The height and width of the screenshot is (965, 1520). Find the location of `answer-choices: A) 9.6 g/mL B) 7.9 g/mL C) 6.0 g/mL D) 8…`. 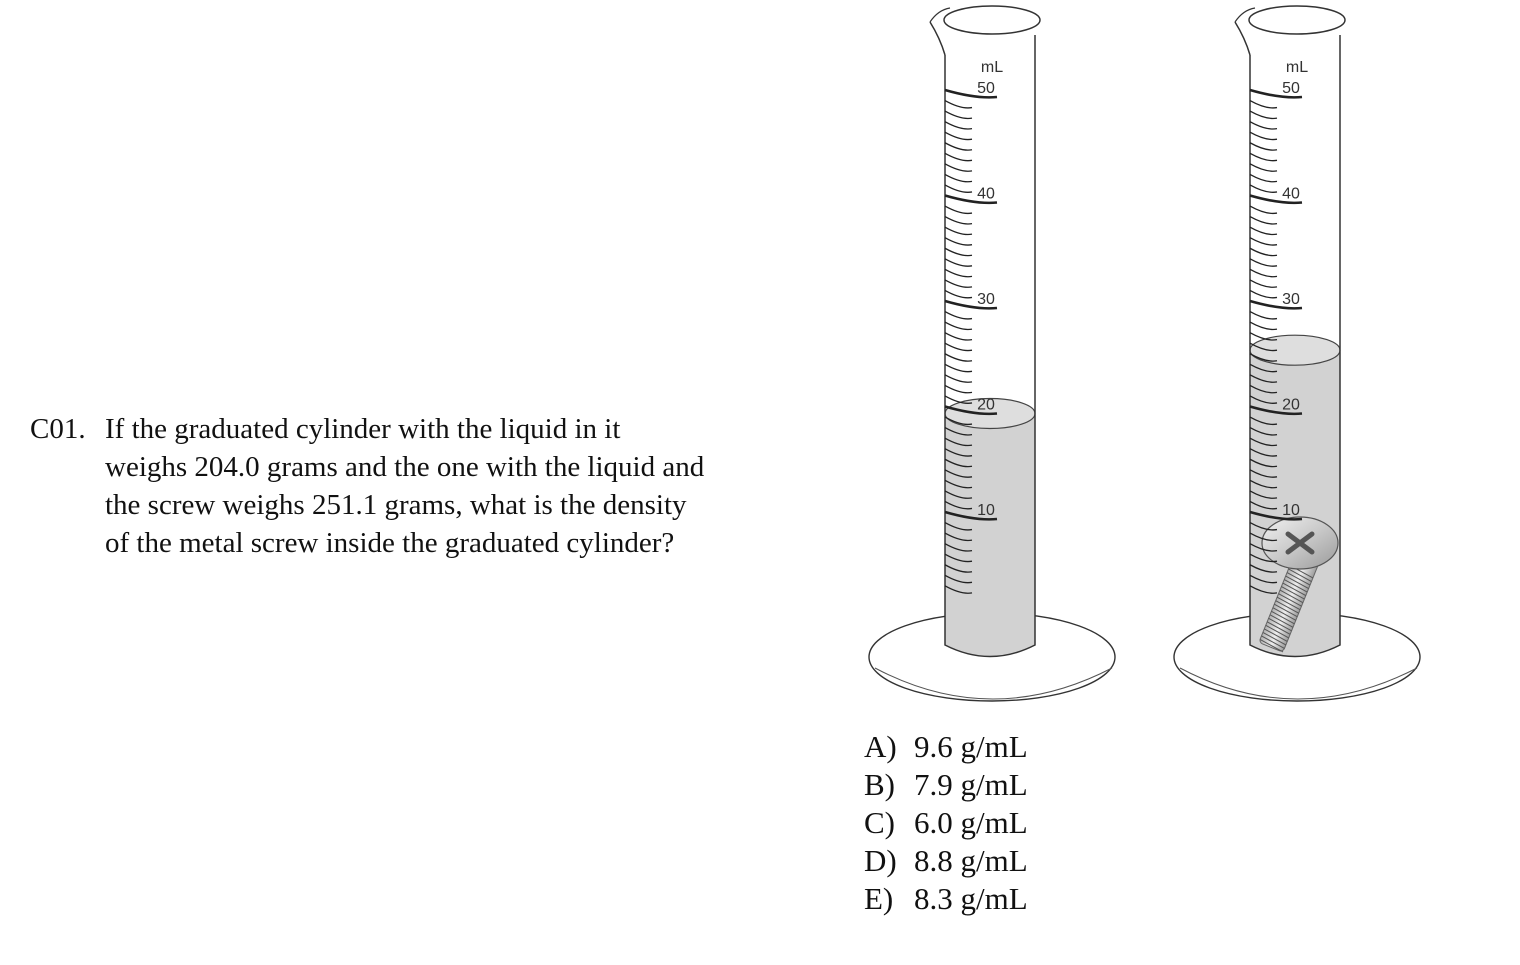

answer-choices: A) 9.6 g/mL B) 7.9 g/mL C) 6.0 g/mL D) 8… is located at coordinates (946, 823).